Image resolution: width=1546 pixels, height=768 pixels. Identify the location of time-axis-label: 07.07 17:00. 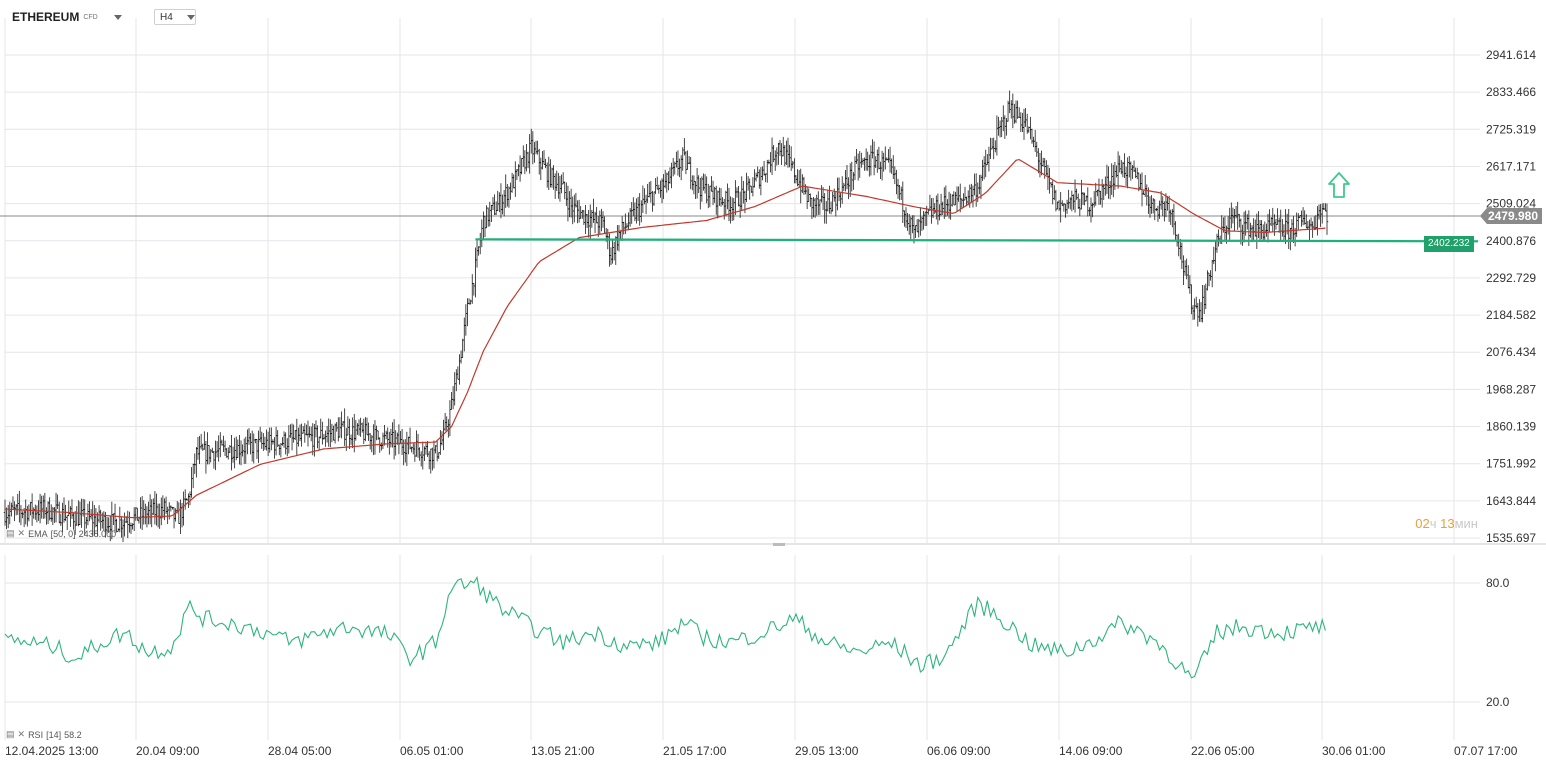
(1486, 751).